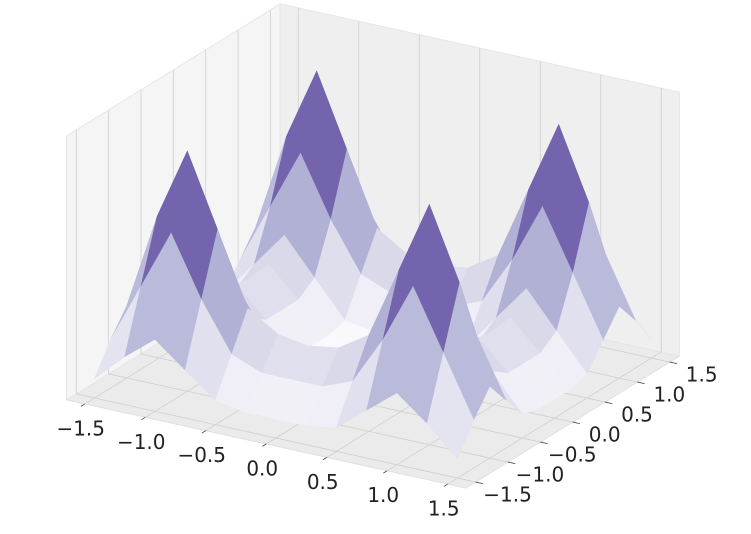 The image size is (751, 534). I want to click on x-tick-label: −0.5, so click(201, 455).